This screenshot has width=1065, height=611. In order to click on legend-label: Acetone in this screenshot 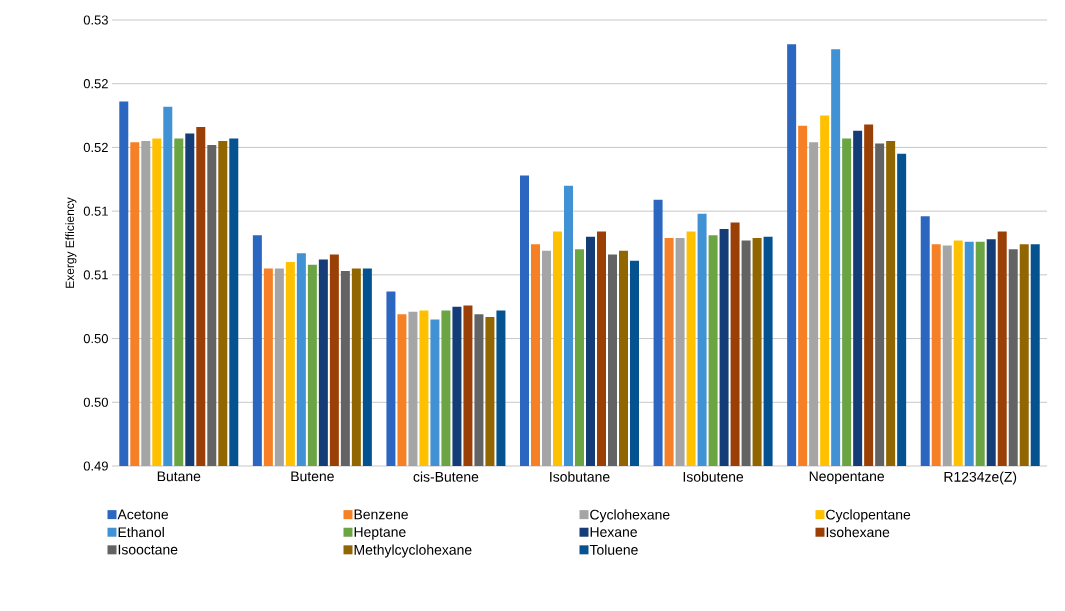, I will do `click(143, 514)`.